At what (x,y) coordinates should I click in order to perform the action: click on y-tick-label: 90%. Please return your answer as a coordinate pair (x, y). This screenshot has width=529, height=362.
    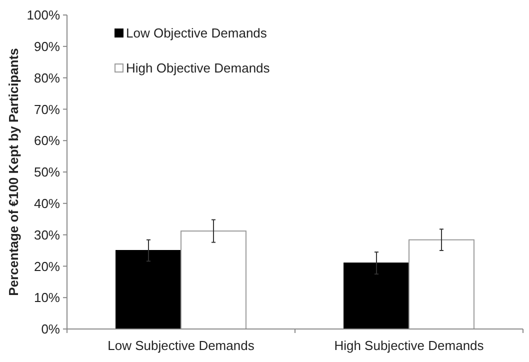
    Looking at the image, I should click on (47, 46).